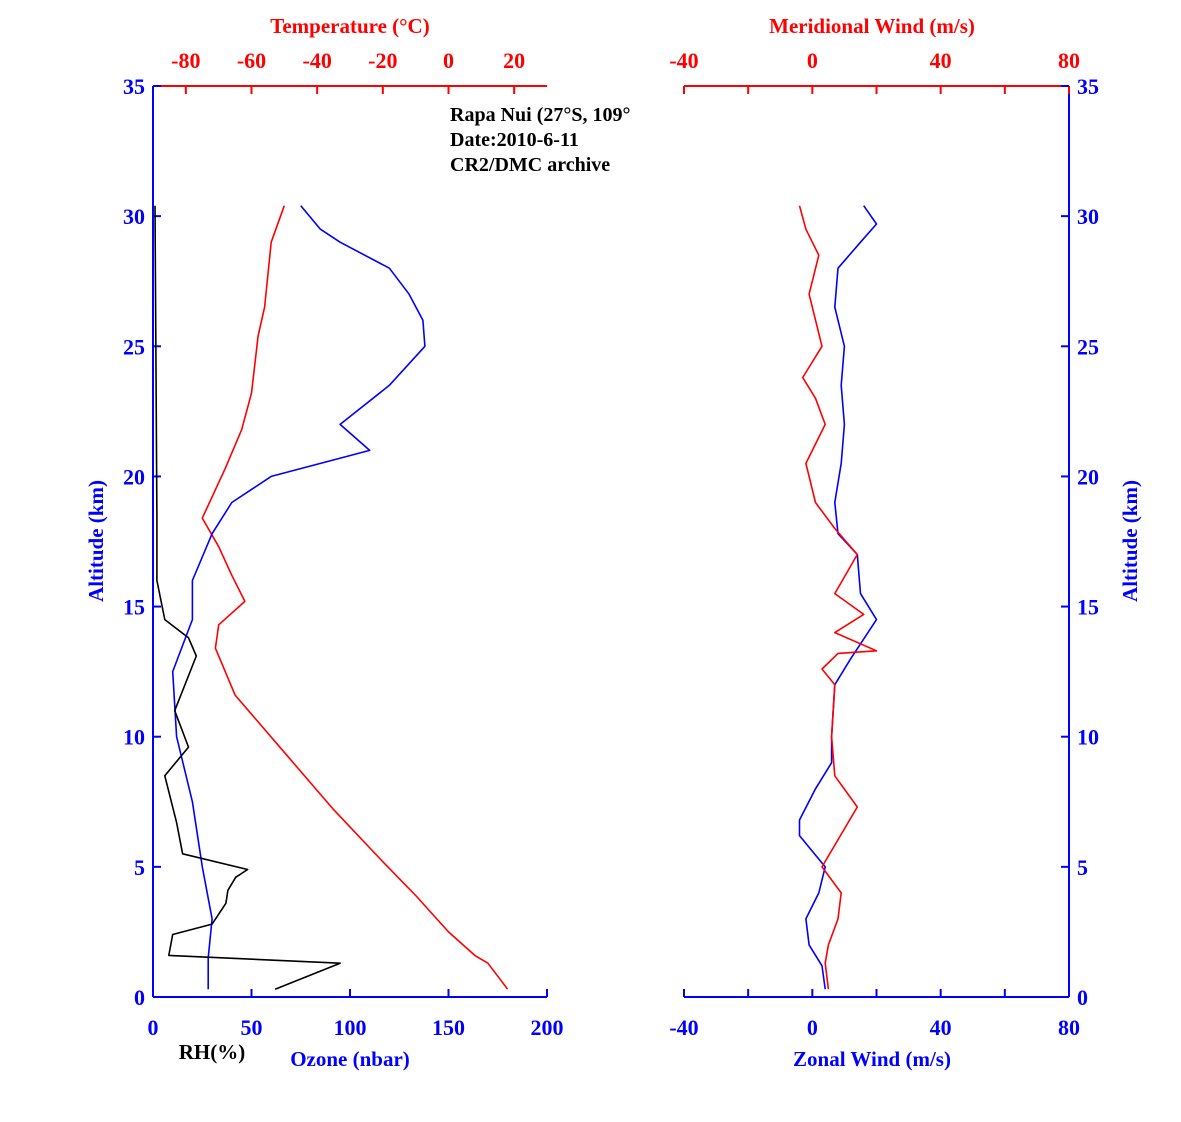  I want to click on x-bottom-axis-title: Zonal Wind (m/s), so click(872, 1059).